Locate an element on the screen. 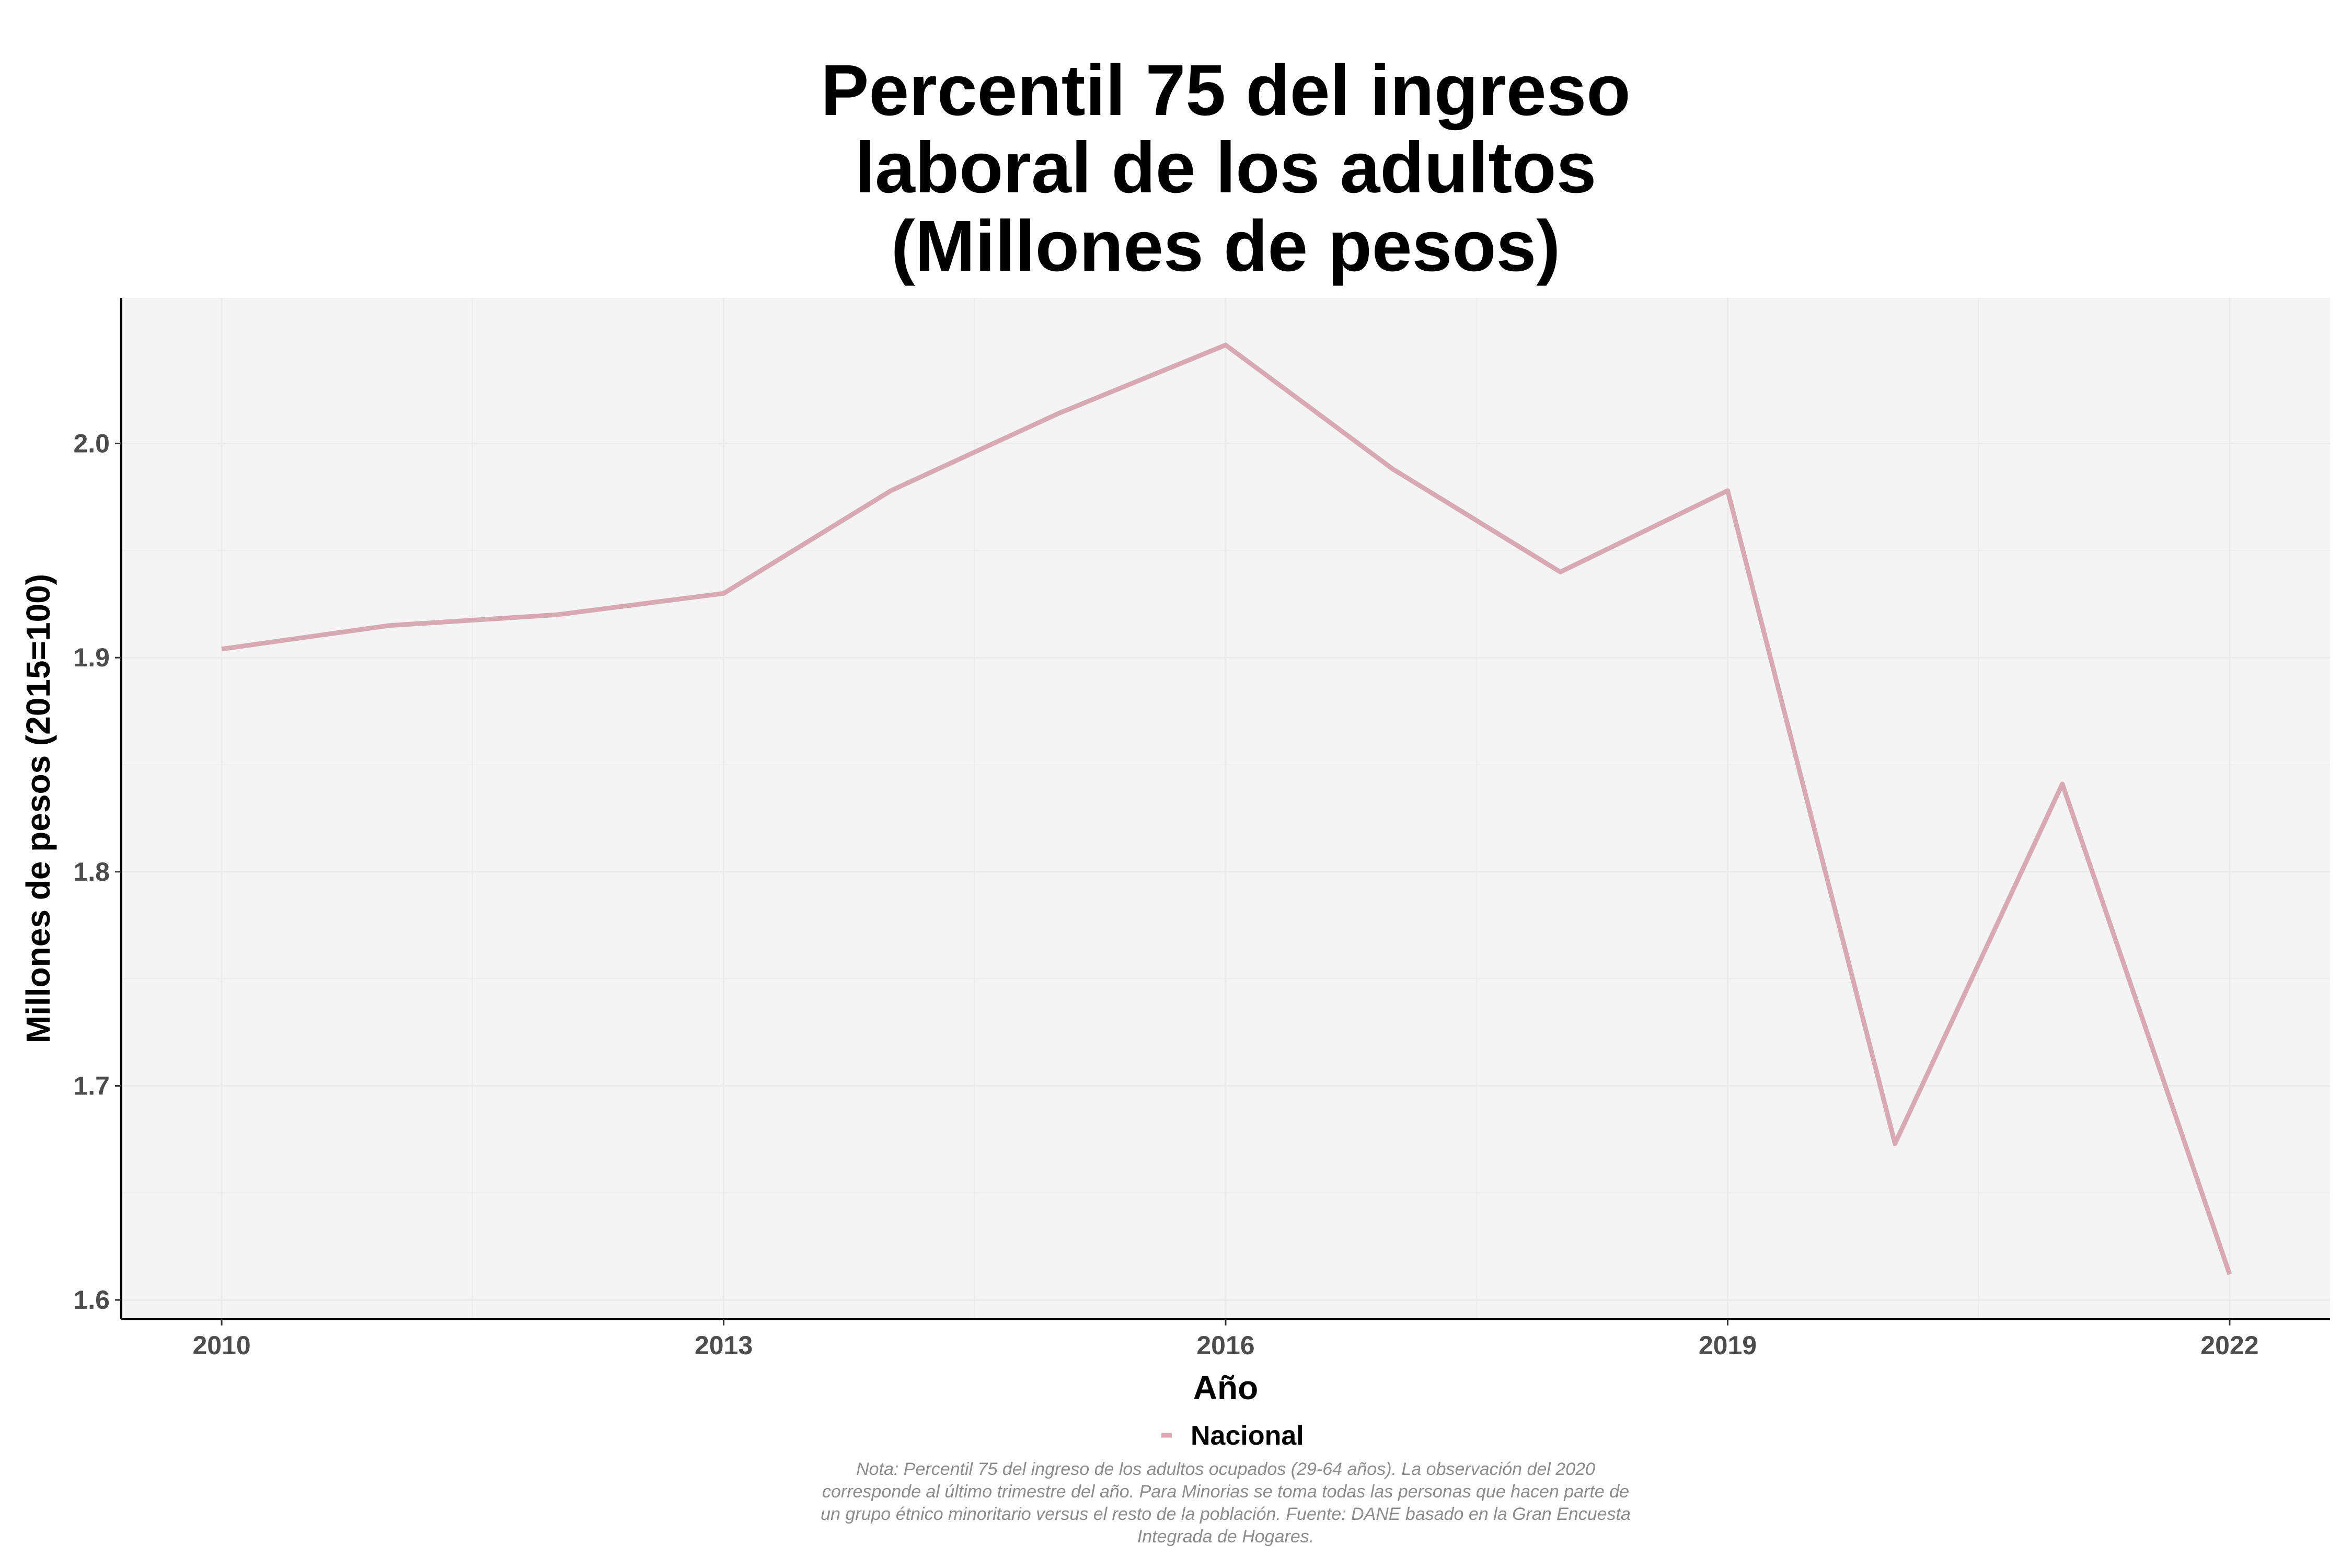  y-tick-label: 1.6 is located at coordinates (91, 1300).